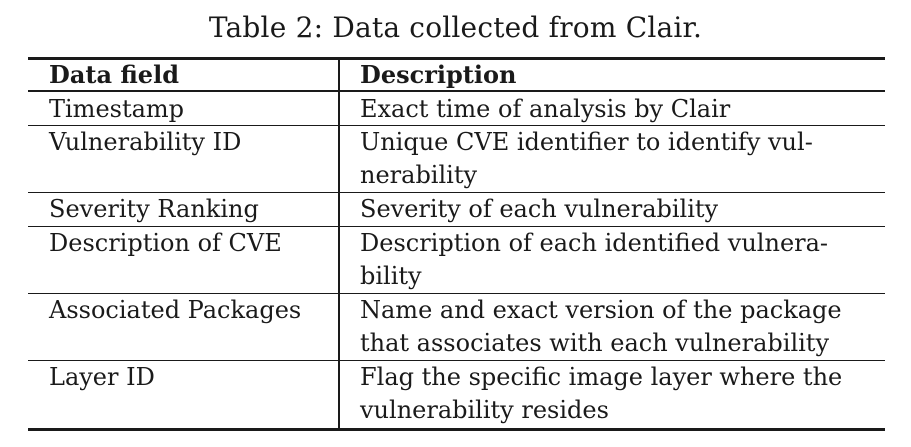 The width and height of the screenshot is (911, 447). I want to click on description-line: that associates with each vulnerability, so click(595, 343).